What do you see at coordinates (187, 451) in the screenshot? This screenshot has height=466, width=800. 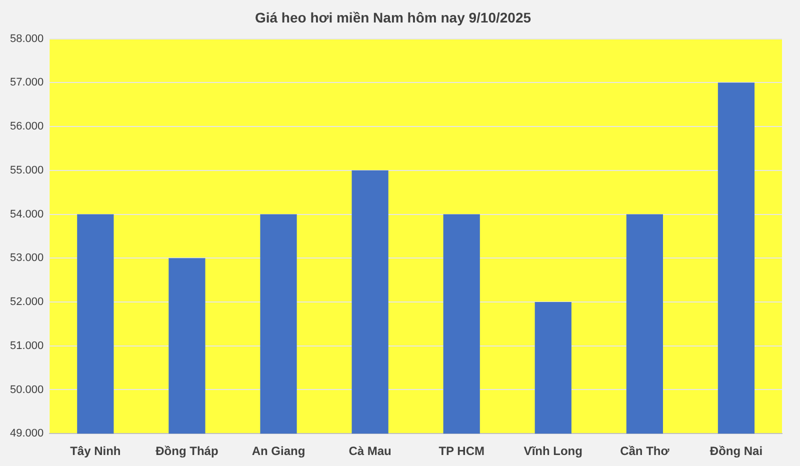 I see `x-tick-label: Đồng Tháp` at bounding box center [187, 451].